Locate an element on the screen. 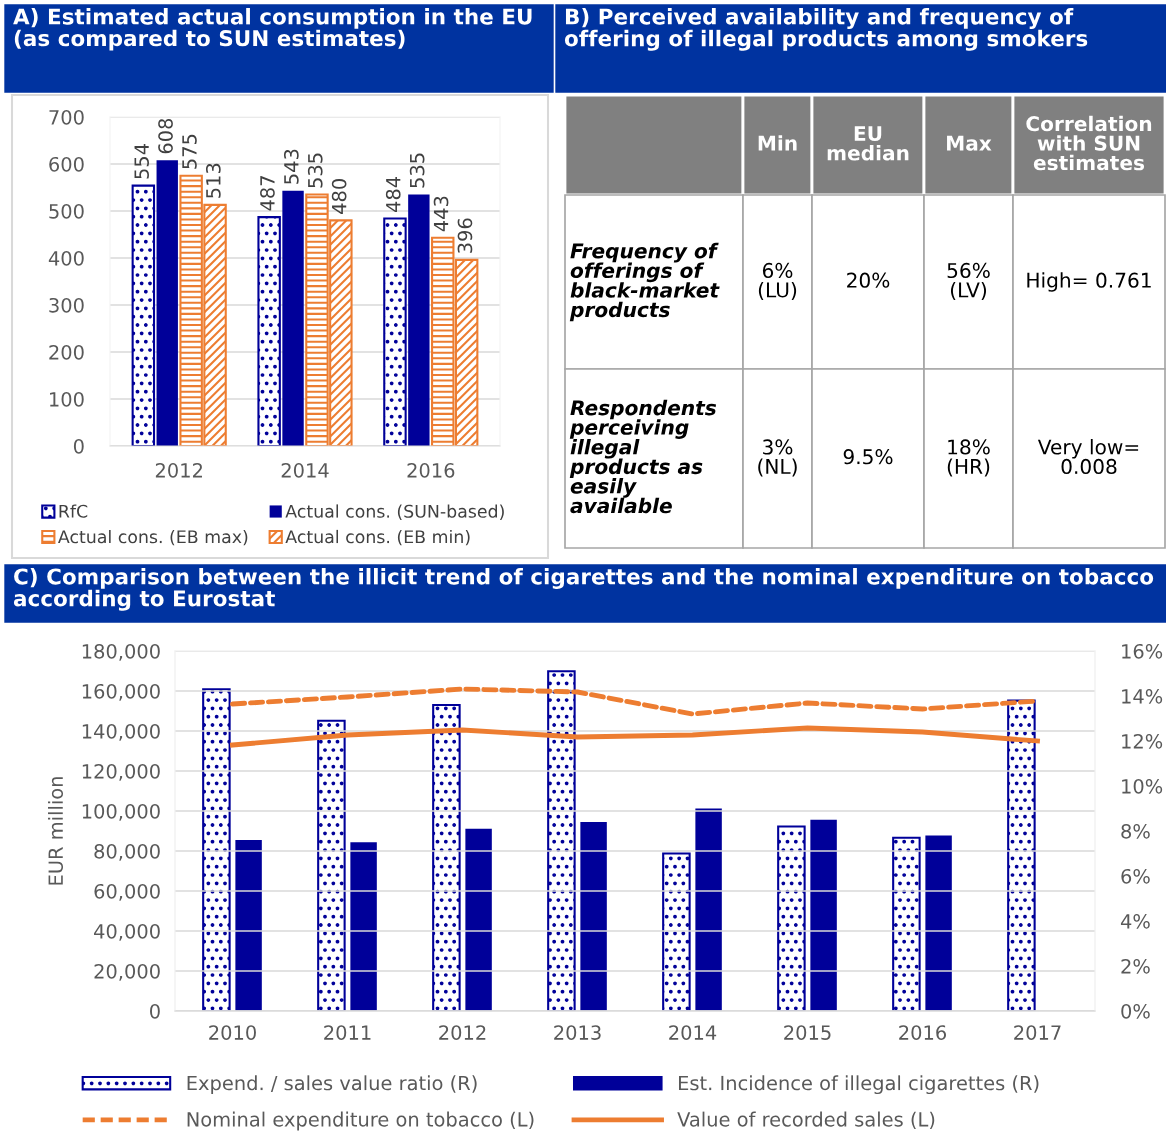 This screenshot has width=1166, height=1144. category-label: EU median is located at coordinates (868, 143).